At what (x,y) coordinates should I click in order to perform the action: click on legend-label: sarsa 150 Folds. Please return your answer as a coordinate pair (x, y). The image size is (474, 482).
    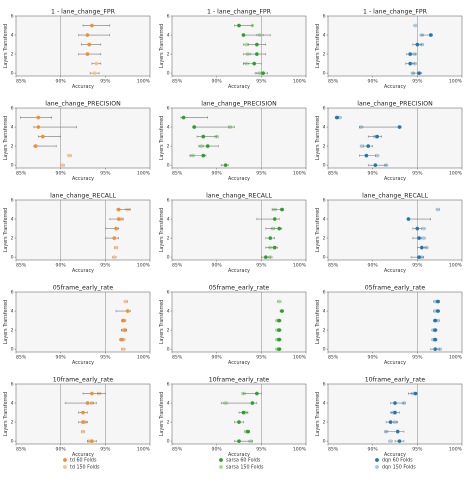
    Looking at the image, I should click on (245, 468).